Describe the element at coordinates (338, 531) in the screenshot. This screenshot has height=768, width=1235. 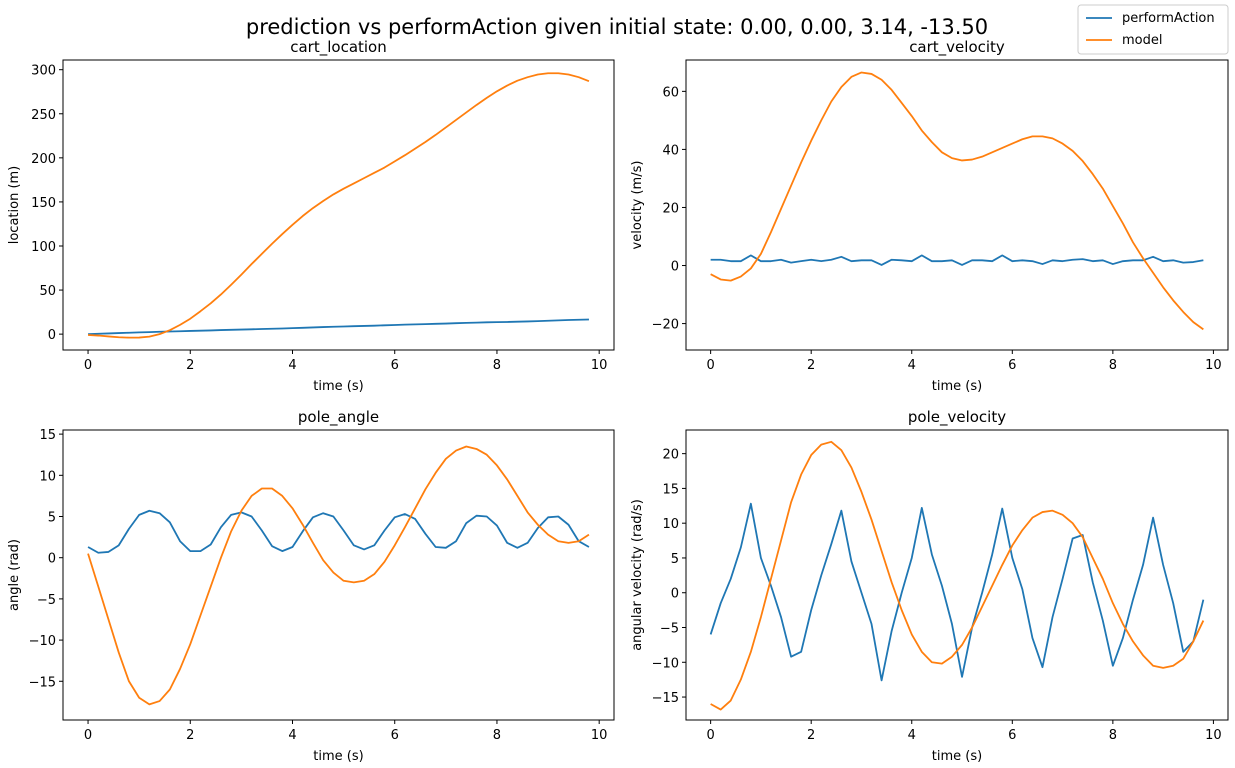
I see `pole-angle-series-performaction` at that location.